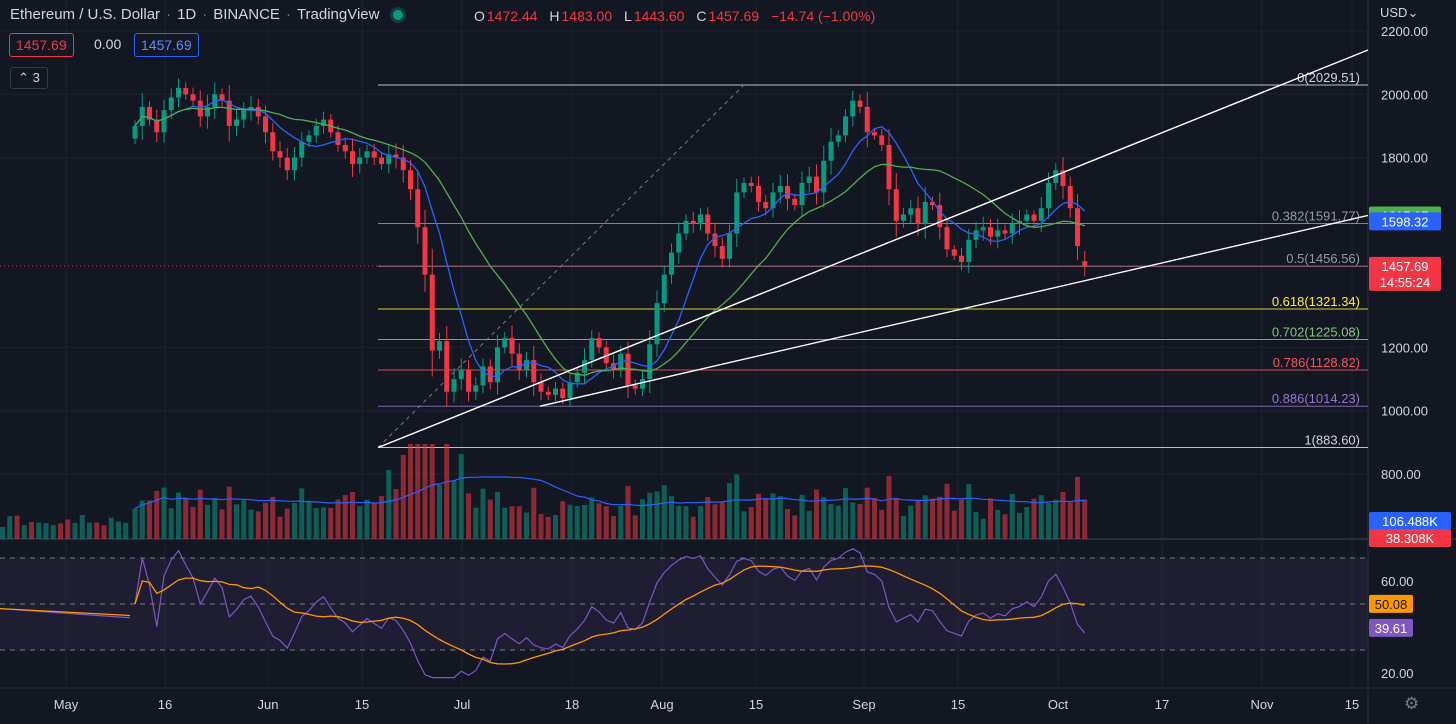 Image resolution: width=1456 pixels, height=724 pixels. Describe the element at coordinates (29, 78) in the screenshot. I see `indicators-toggle: ⌃ 3` at that location.